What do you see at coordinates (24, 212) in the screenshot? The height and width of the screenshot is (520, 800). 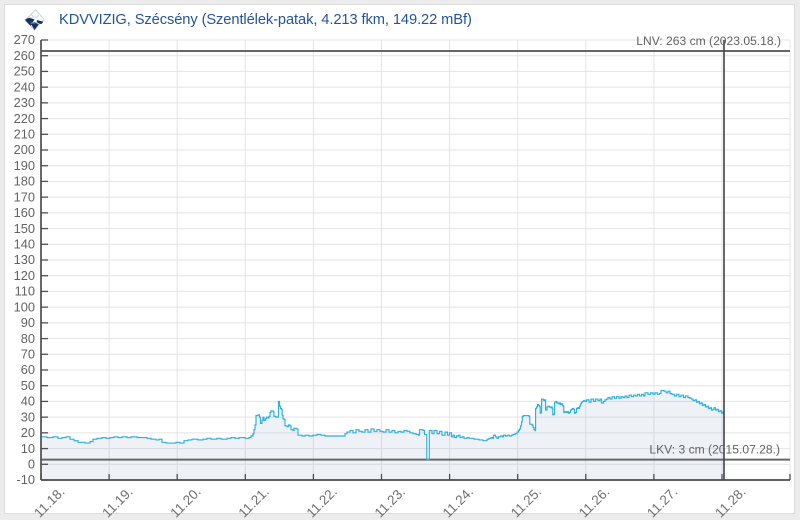 I see `svg-text: 160` at bounding box center [24, 212].